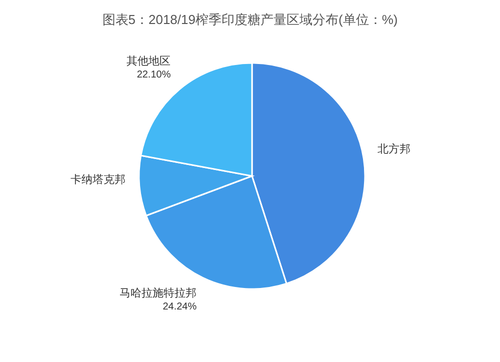  Describe the element at coordinates (179, 306) in the screenshot. I see `data-label: 24.24%` at that location.